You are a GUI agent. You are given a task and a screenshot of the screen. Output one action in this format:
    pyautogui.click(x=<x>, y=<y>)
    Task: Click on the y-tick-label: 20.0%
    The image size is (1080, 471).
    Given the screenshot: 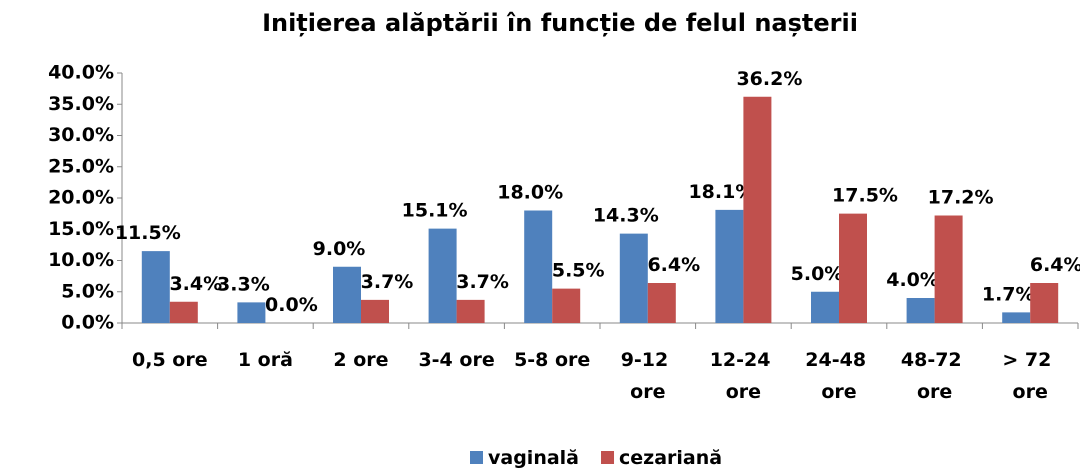 What is the action you would take?
    pyautogui.click(x=81, y=198)
    